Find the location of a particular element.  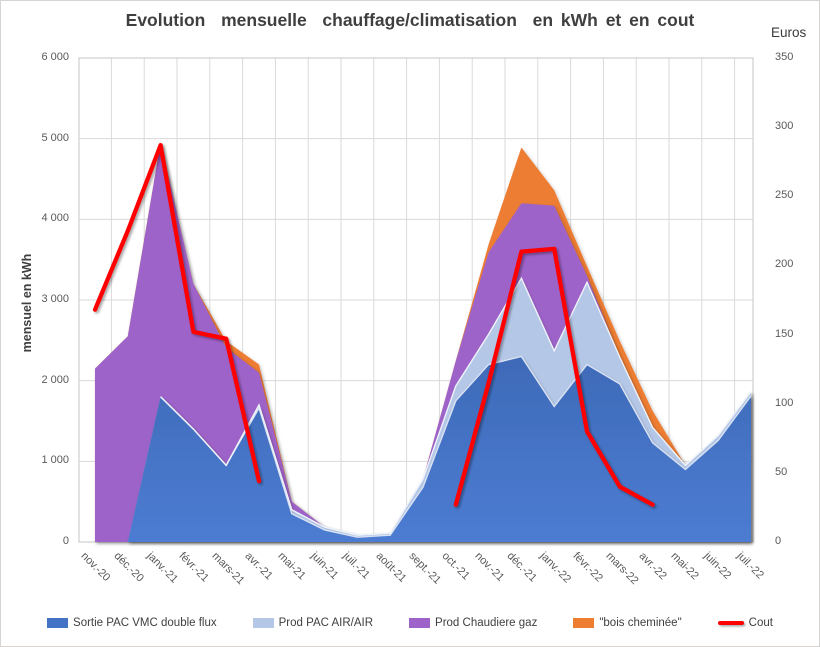

legend-item-sortie-pac-vmc-double-flux: Sortie PAC VMC double flux is located at coordinates (132, 623).